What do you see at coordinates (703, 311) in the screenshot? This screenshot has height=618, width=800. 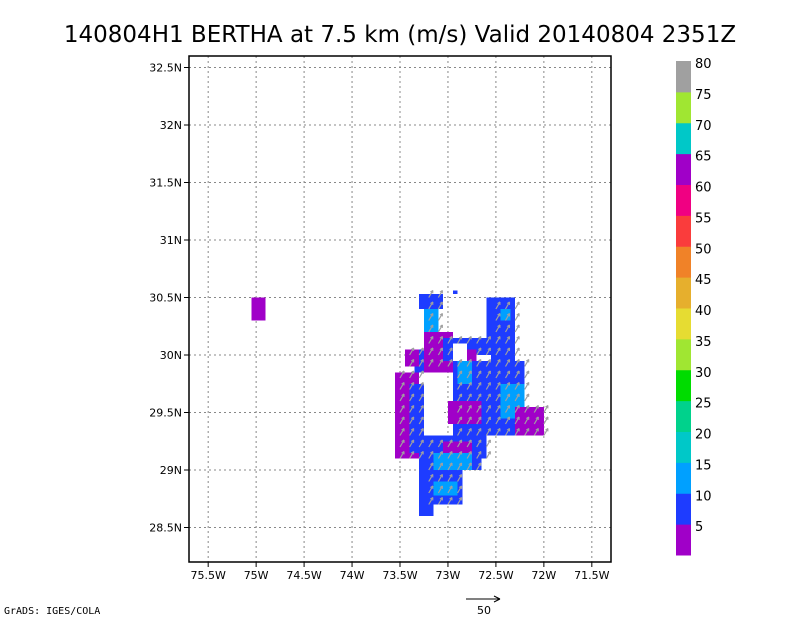 I see `colorbar-label: 40` at bounding box center [703, 311].